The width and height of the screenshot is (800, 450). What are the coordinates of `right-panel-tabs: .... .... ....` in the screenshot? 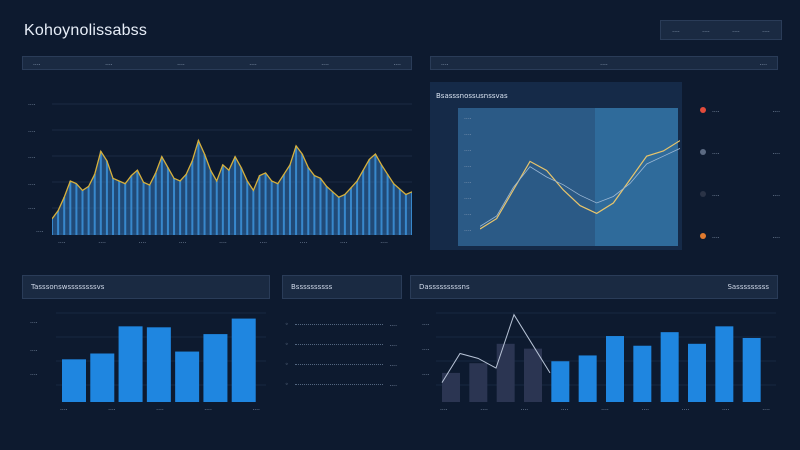 It's located at (604, 63).